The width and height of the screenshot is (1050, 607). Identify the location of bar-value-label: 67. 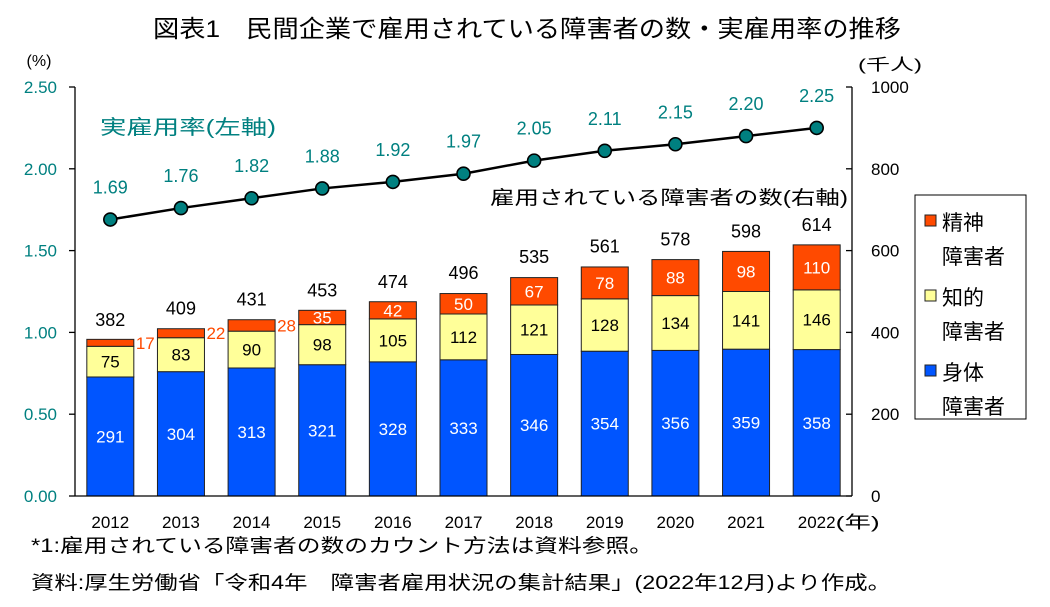
(534, 291).